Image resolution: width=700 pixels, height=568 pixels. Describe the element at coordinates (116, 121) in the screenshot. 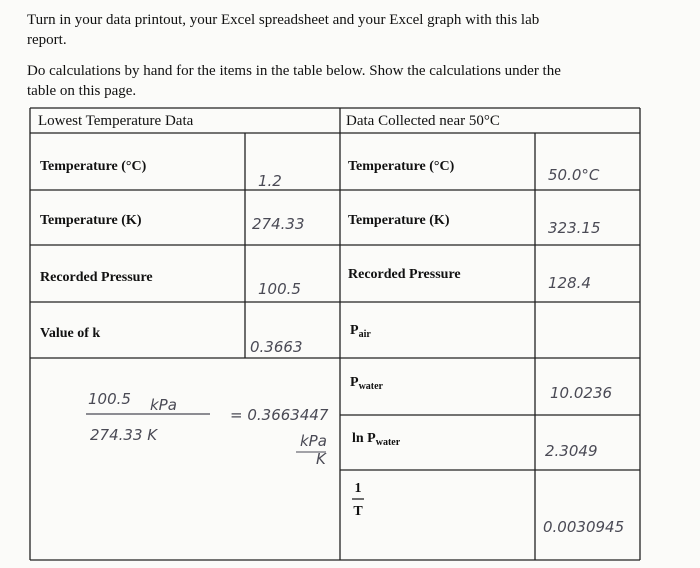

I see `column-header: Lowest Temperature Data` at that location.